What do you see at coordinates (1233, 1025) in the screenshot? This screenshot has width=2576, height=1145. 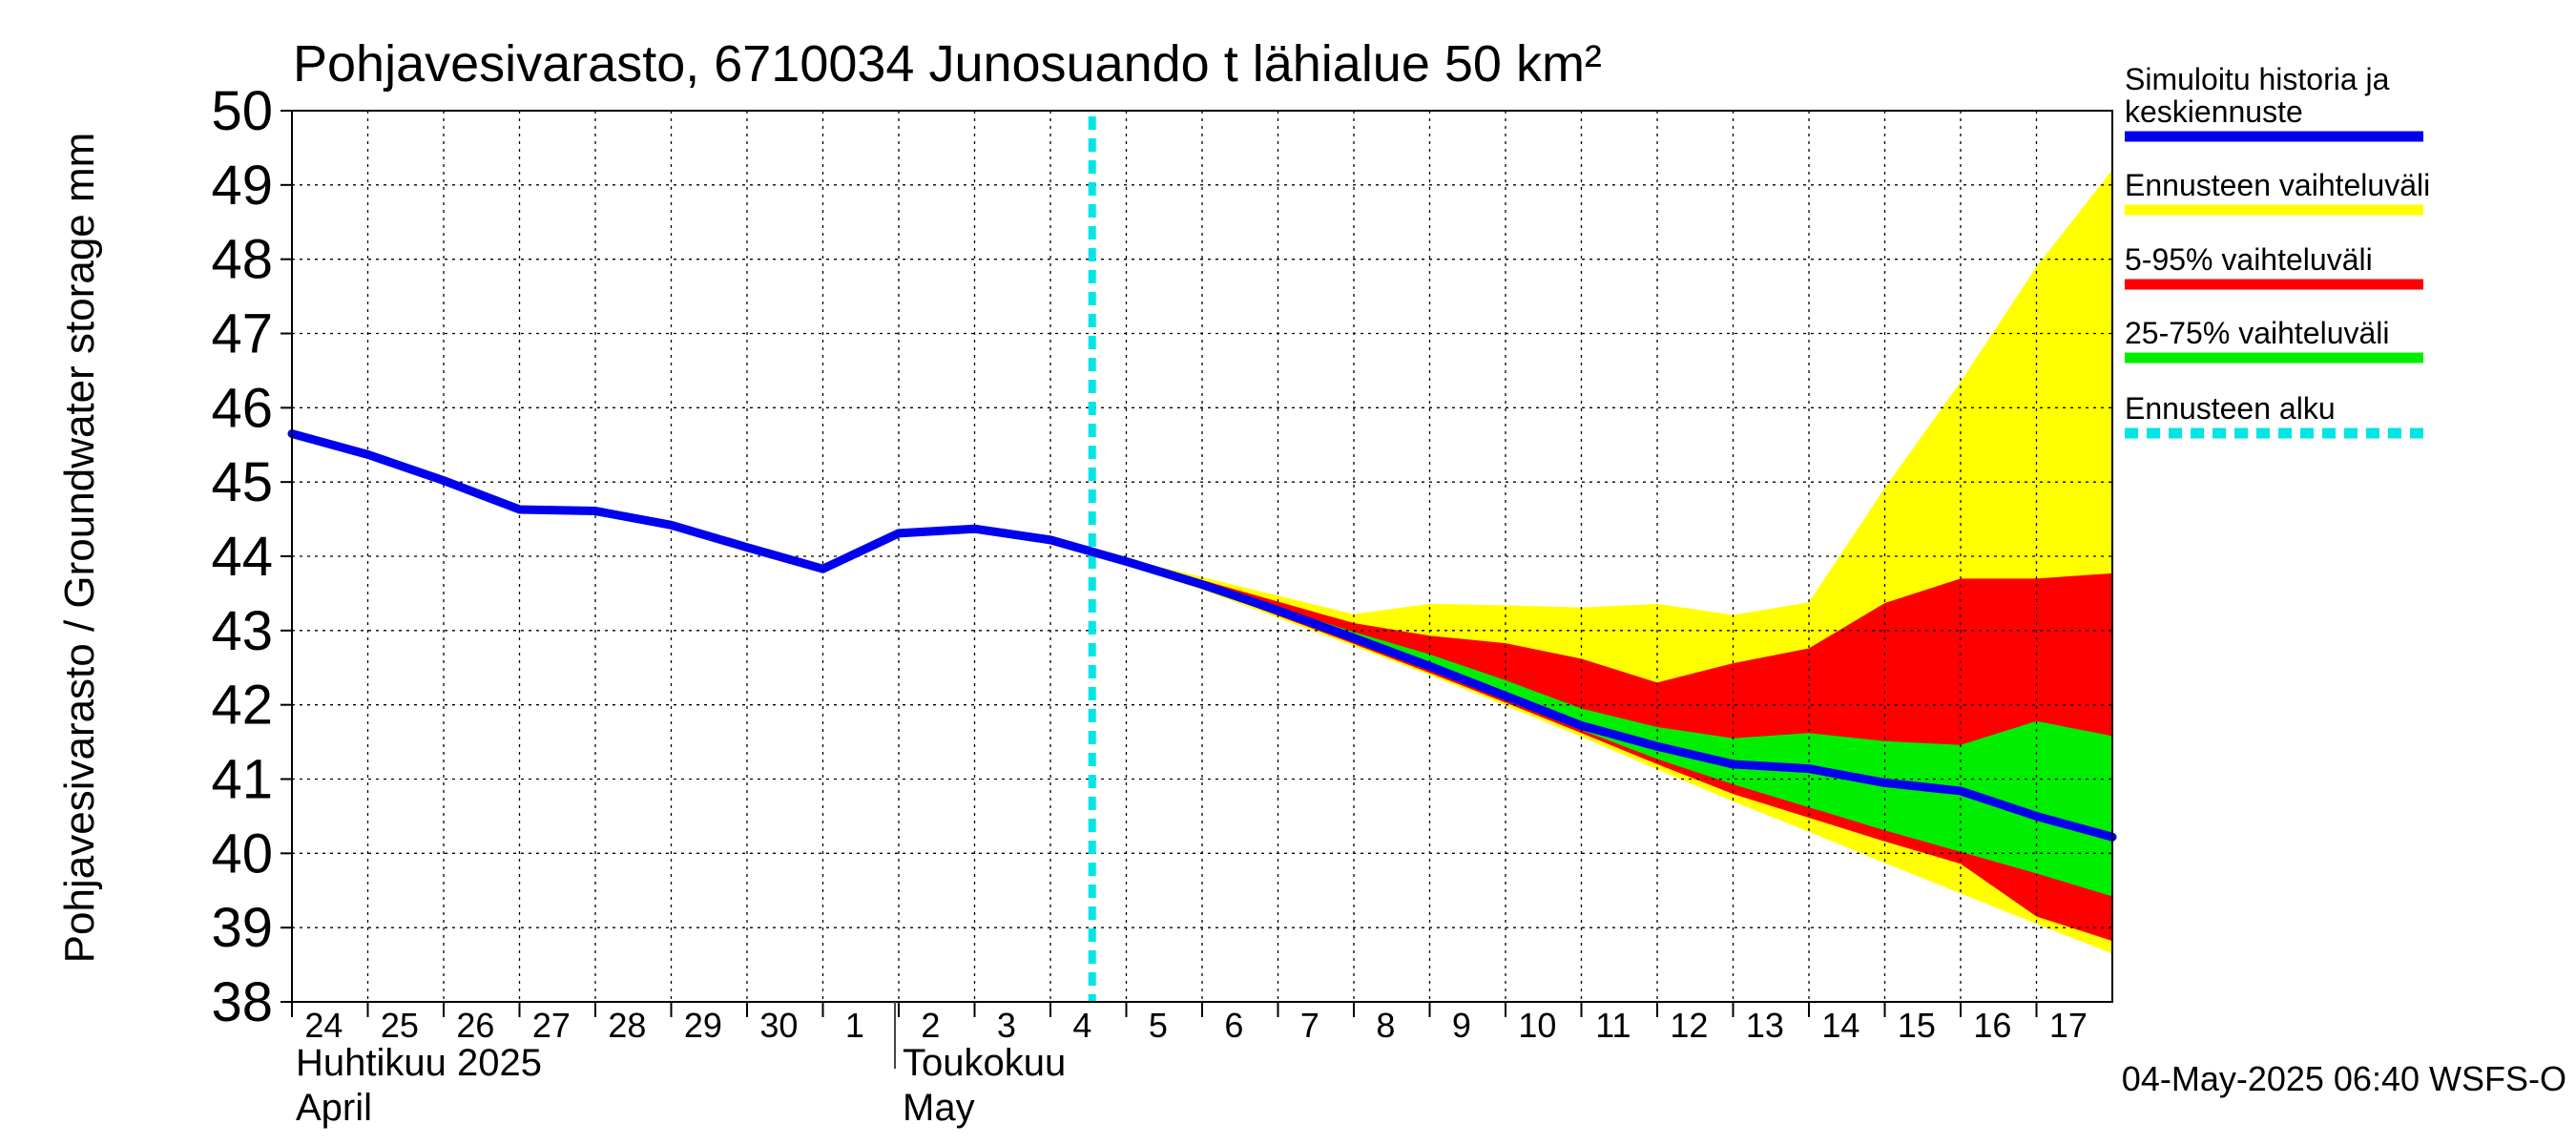 I see `x-tick-label-12: 6` at bounding box center [1233, 1025].